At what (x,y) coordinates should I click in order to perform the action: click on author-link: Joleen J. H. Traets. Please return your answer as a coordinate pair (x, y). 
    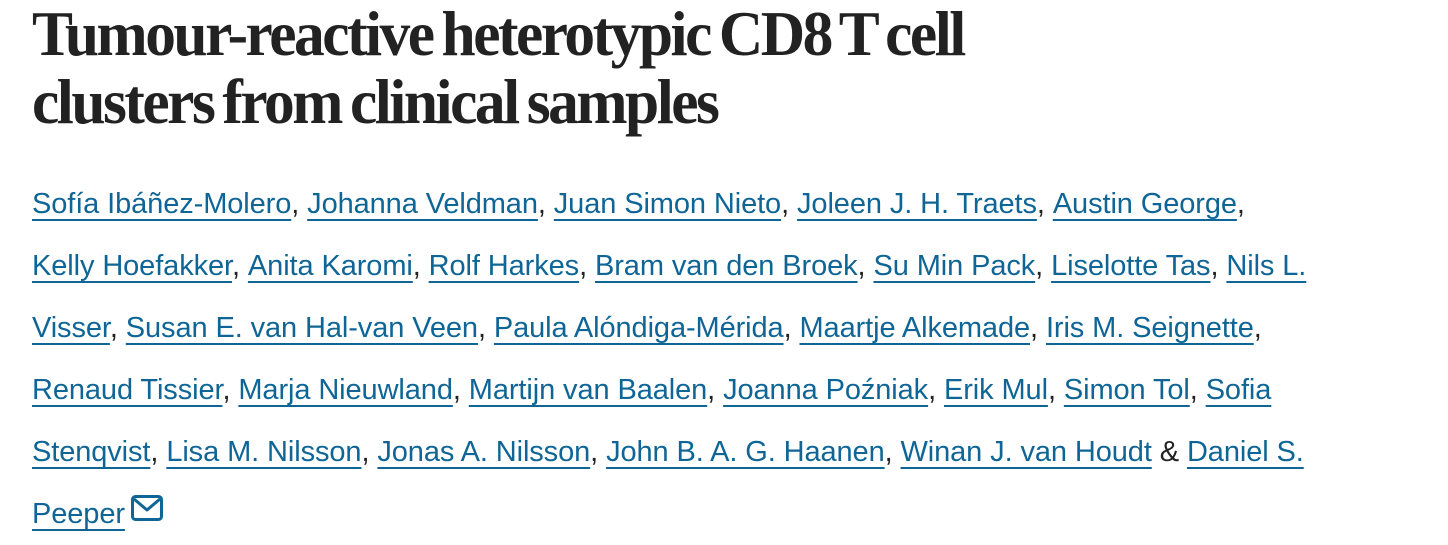
    Looking at the image, I should click on (917, 204).